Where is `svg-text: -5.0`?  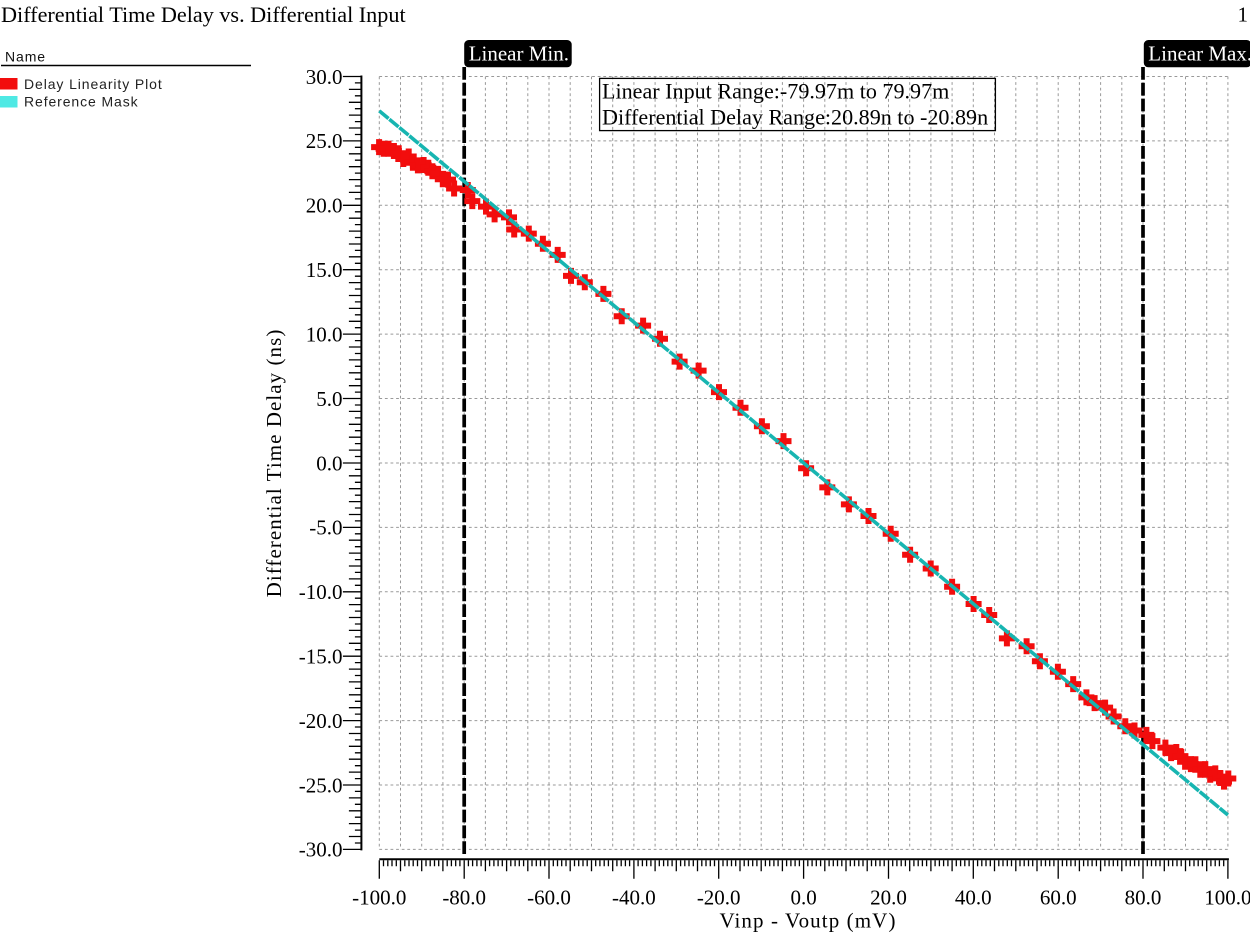
svg-text: -5.0 is located at coordinates (325, 528).